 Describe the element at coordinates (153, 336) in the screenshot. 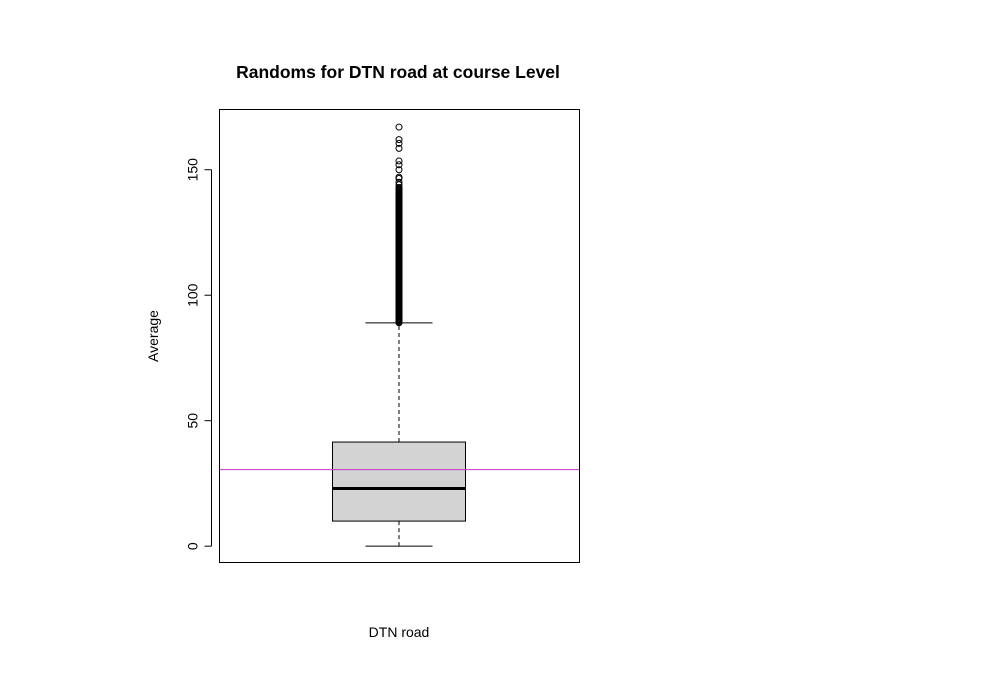

I see `y-axis-label: Average` at that location.